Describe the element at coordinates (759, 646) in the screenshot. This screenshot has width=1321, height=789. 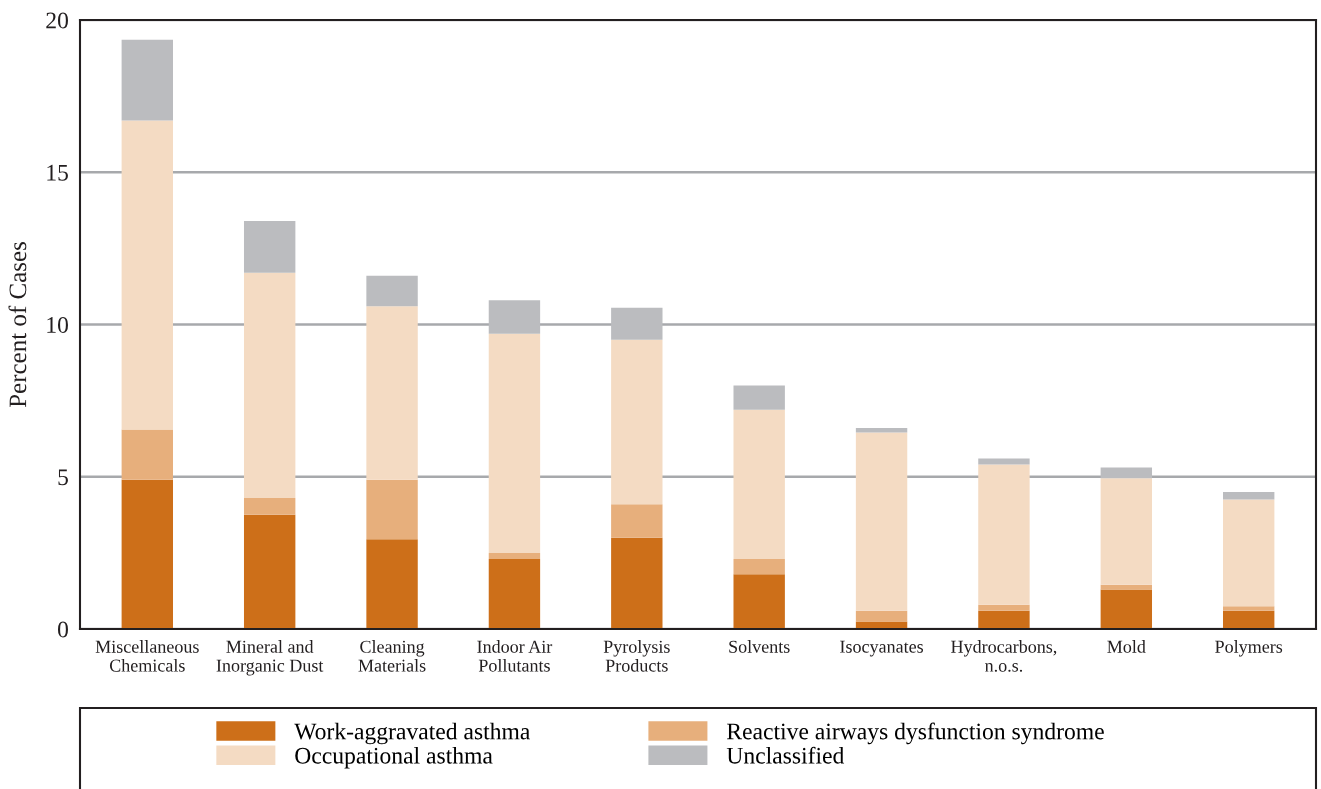
I see `x-tick-label: Solvents` at that location.